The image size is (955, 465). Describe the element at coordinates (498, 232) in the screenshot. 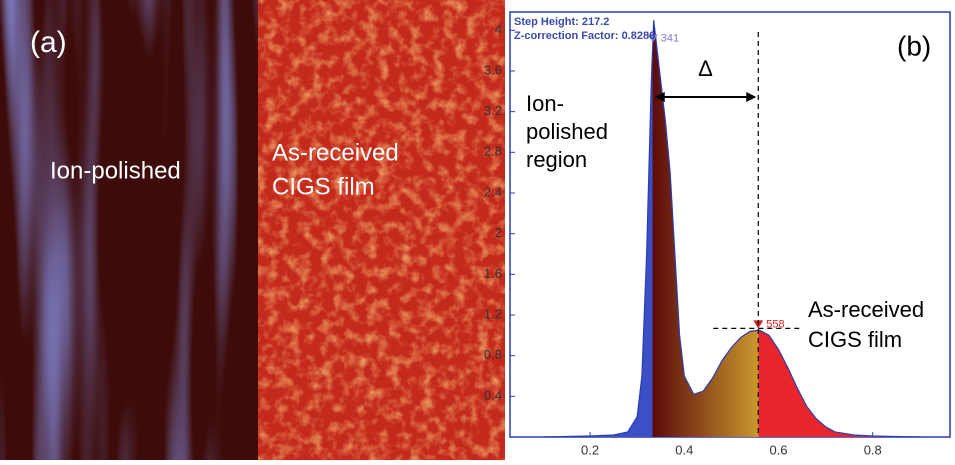

I see `y-tick-label: 2` at that location.